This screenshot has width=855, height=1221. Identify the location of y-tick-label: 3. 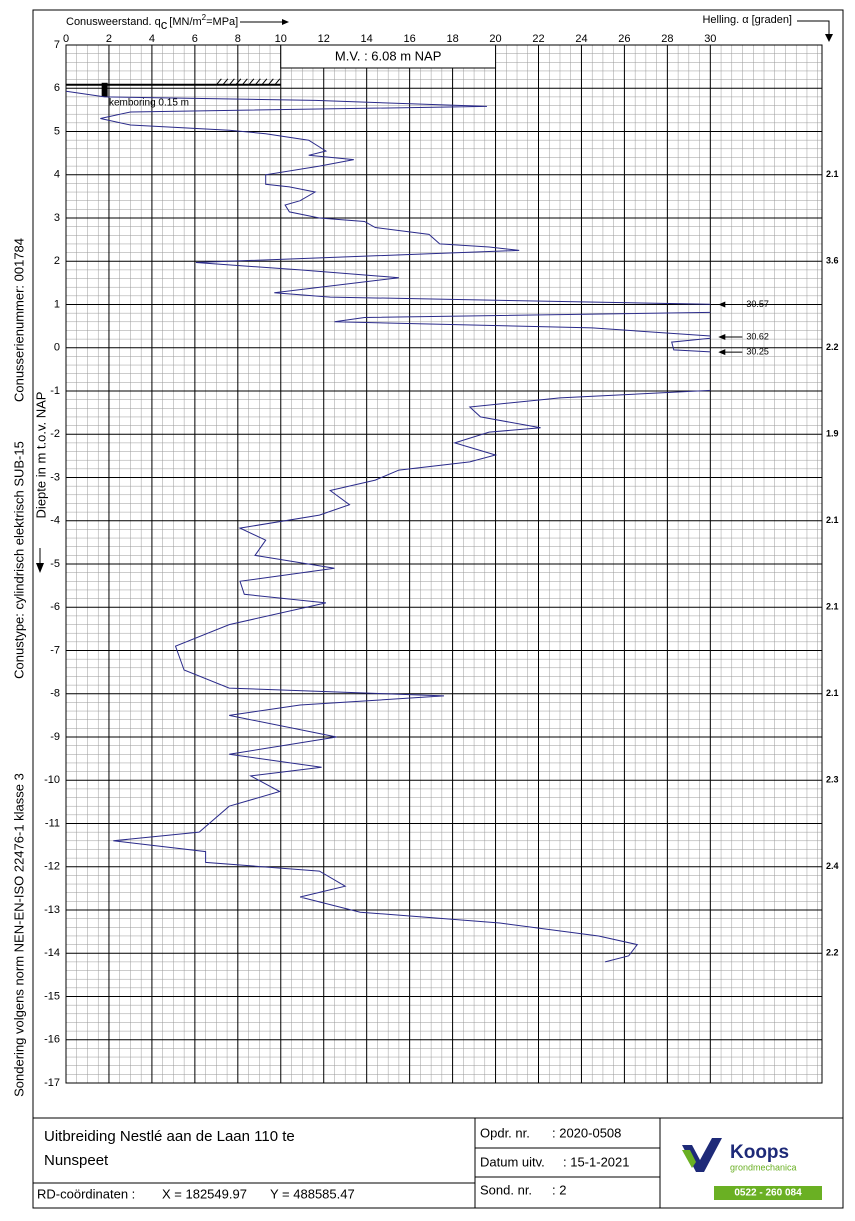
(57, 218).